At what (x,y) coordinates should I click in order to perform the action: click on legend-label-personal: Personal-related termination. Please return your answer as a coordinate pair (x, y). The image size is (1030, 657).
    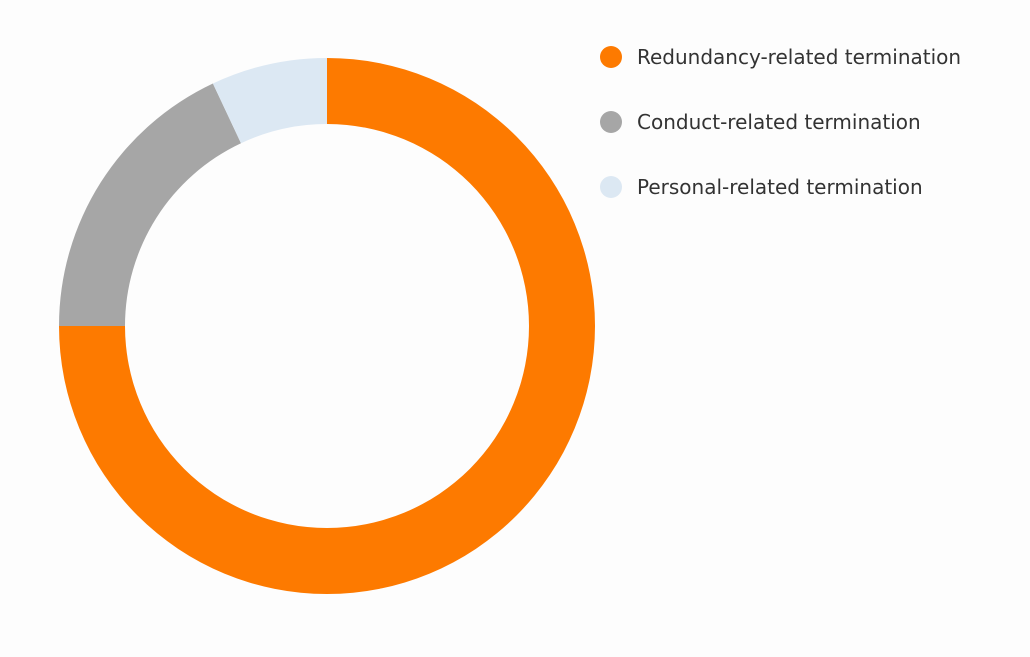
    Looking at the image, I should click on (780, 187).